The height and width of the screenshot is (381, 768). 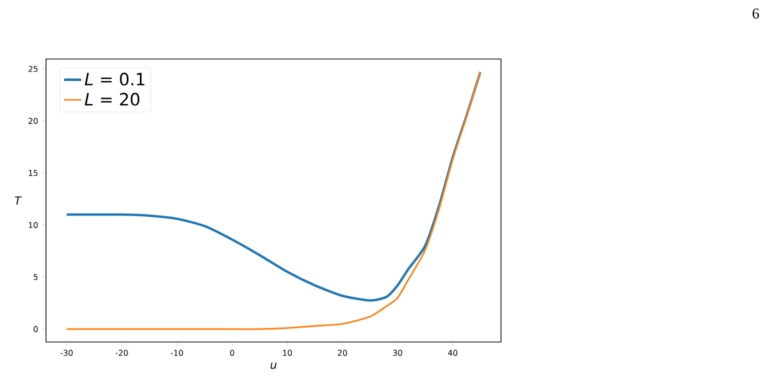 What do you see at coordinates (756, 13) in the screenshot?
I see `text: 6` at bounding box center [756, 13].